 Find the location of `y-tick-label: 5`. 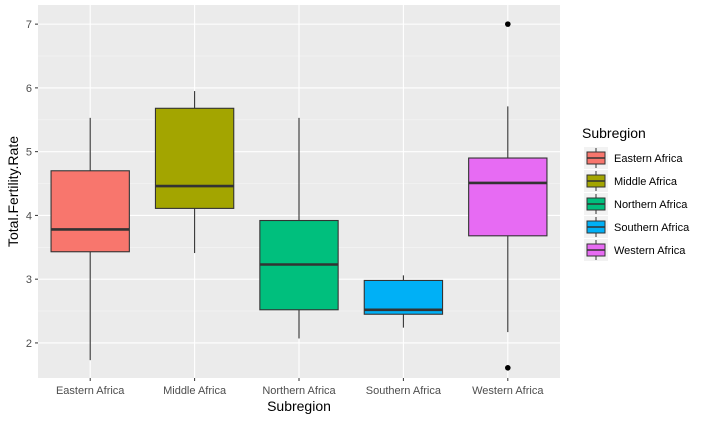

y-tick-label: 5 is located at coordinates (29, 153).